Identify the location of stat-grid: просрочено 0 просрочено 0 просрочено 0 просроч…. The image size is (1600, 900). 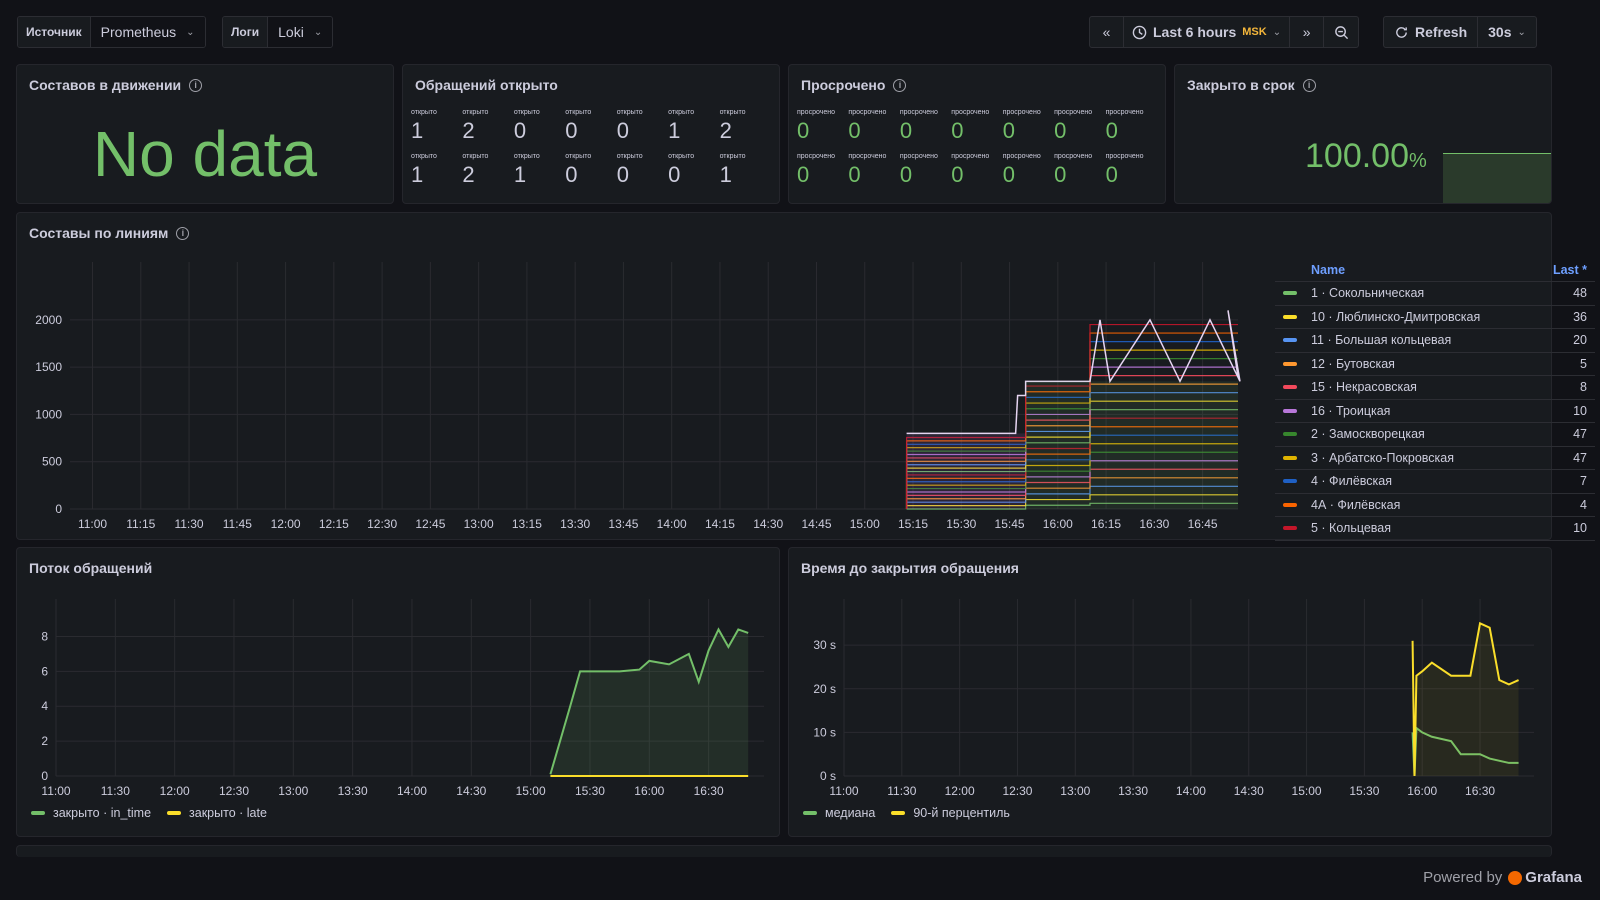
(977, 153).